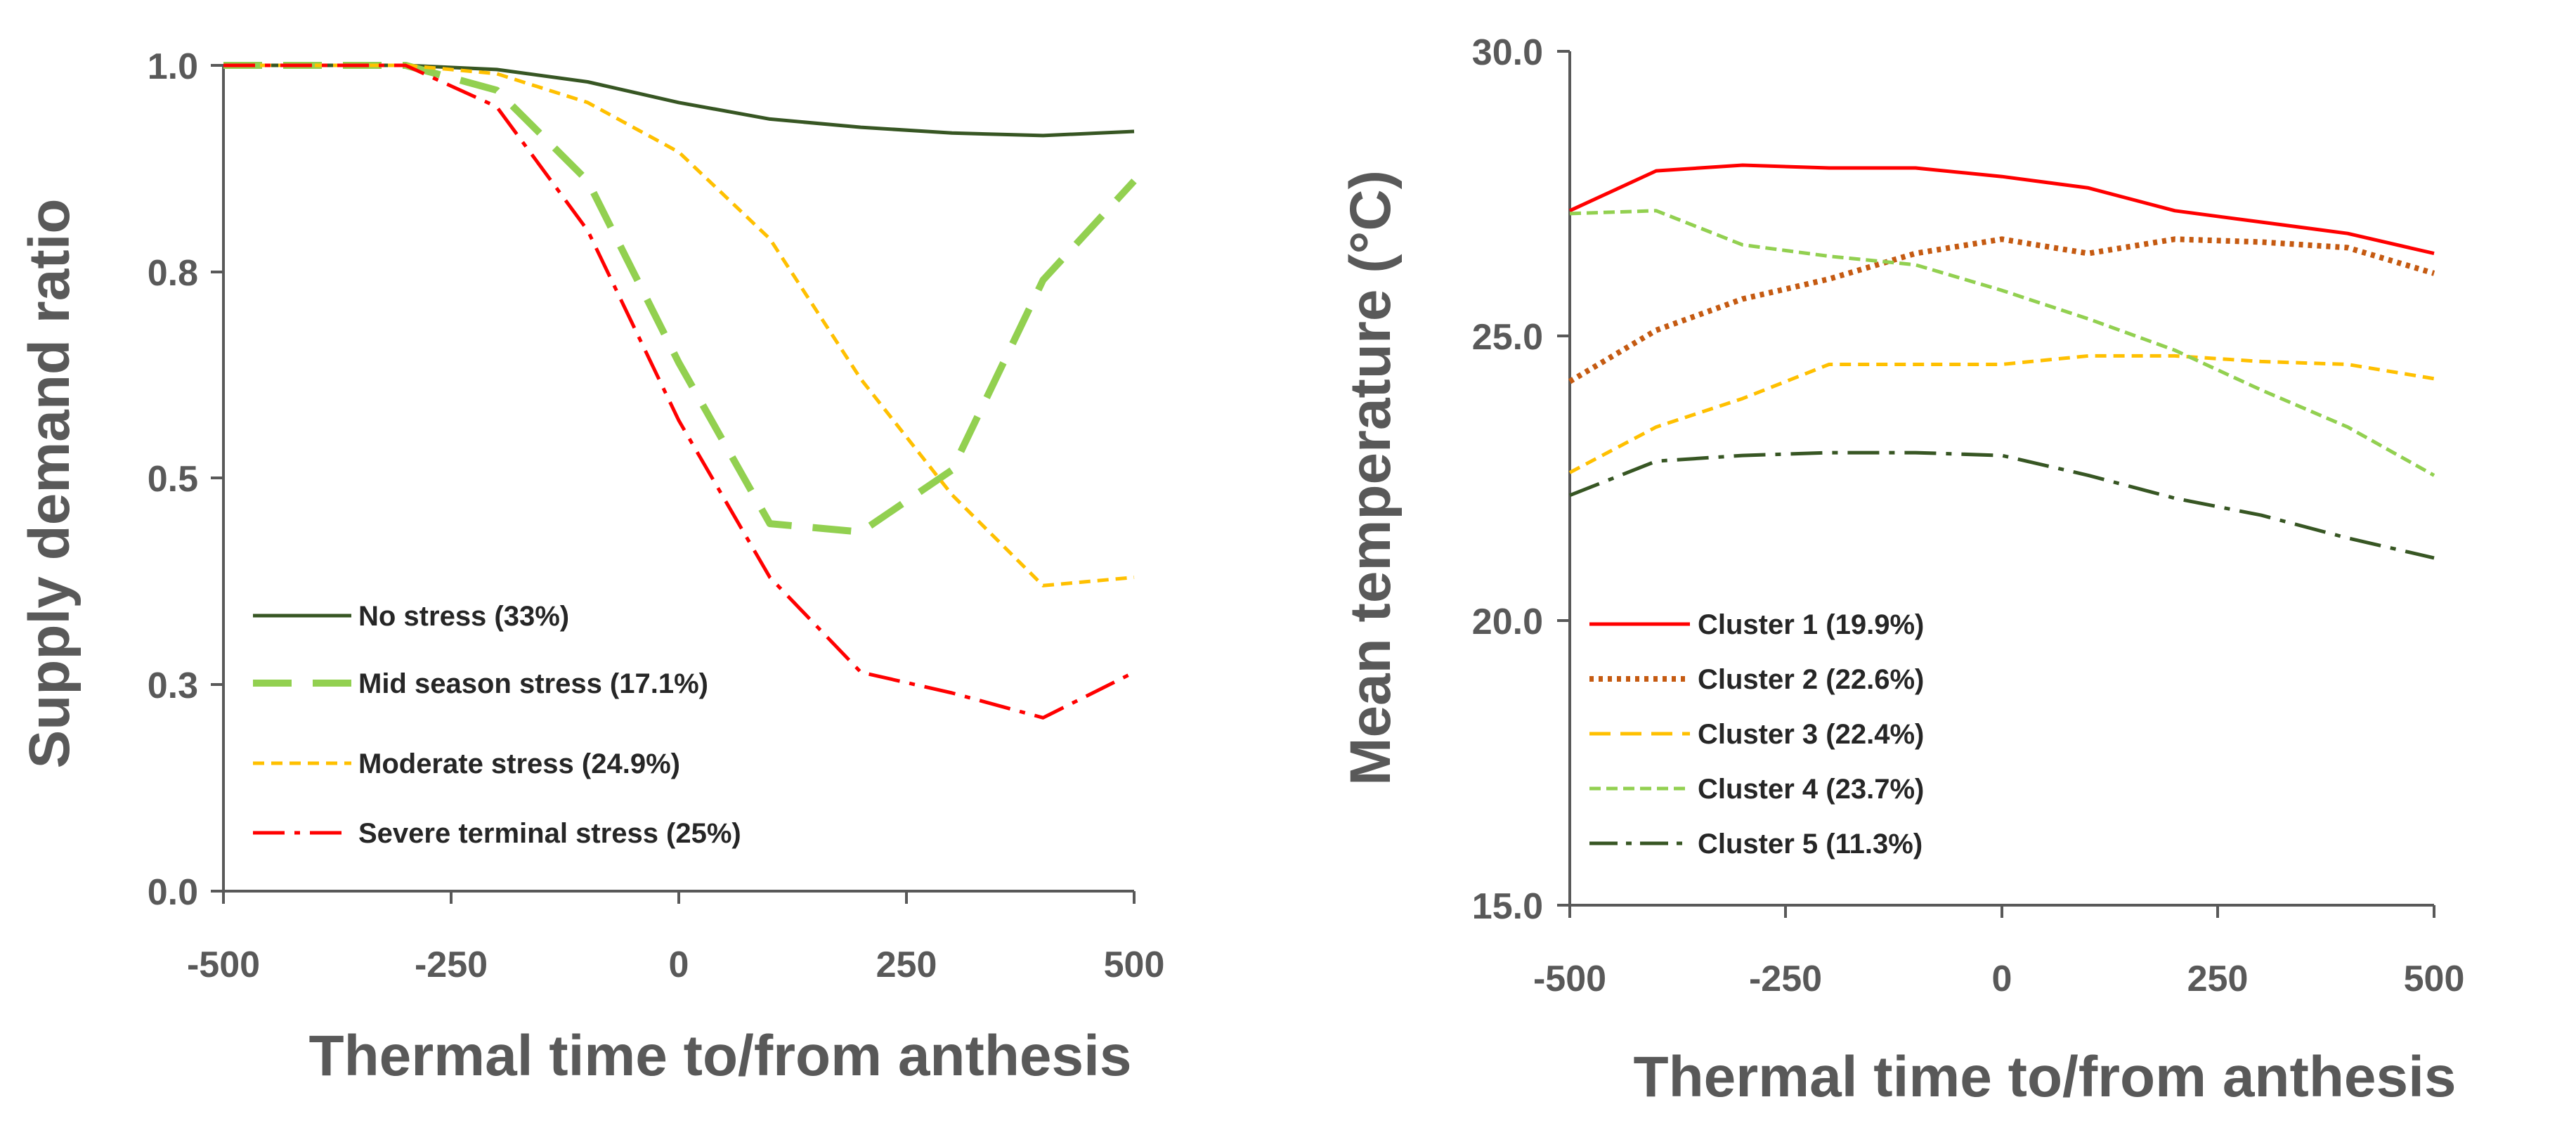 This screenshot has height=1135, width=2576. What do you see at coordinates (463, 616) in the screenshot?
I see `legend-label-no-stress: No stress (33%)` at bounding box center [463, 616].